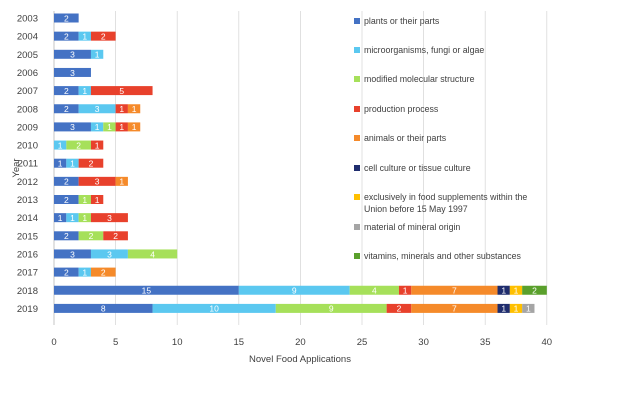 The image size is (624, 401). Describe the element at coordinates (27, 309) in the screenshot. I see `y-category-label: 2019` at that location.